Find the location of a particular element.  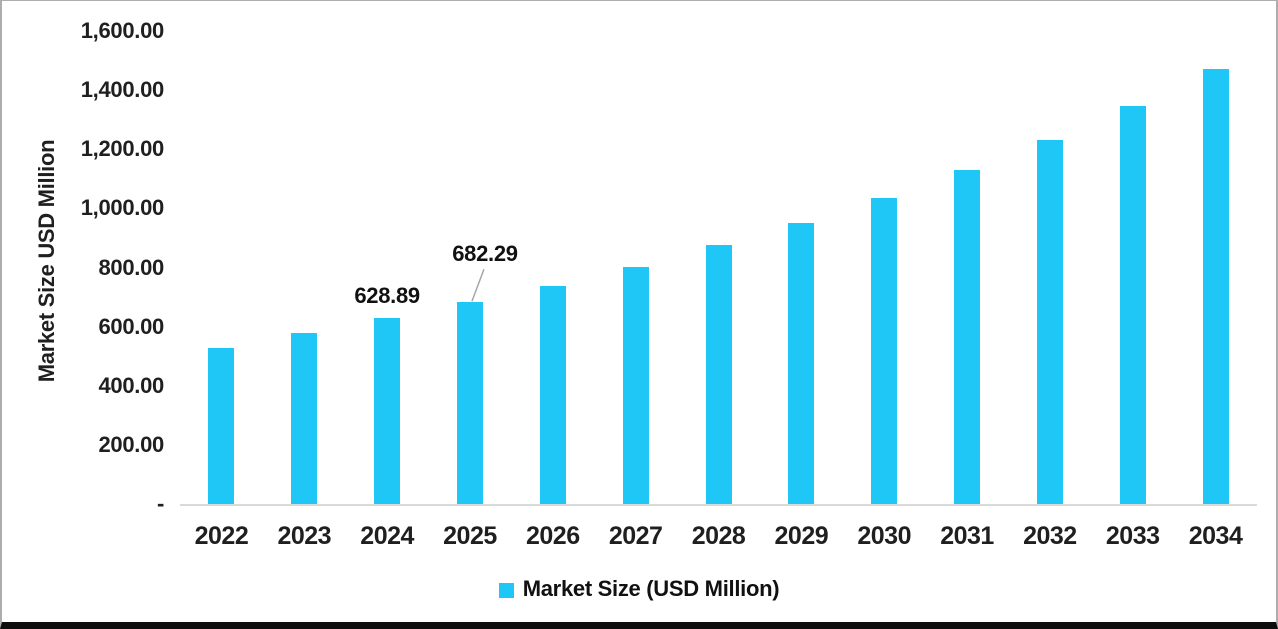

bar-2024 is located at coordinates (387, 411).